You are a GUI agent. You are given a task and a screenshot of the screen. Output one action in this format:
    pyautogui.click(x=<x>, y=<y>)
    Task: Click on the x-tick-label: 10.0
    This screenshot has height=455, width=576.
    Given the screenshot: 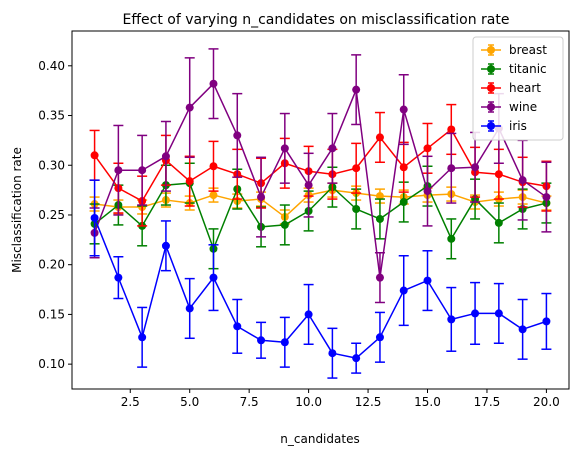 What is the action you would take?
    pyautogui.click(x=308, y=402)
    